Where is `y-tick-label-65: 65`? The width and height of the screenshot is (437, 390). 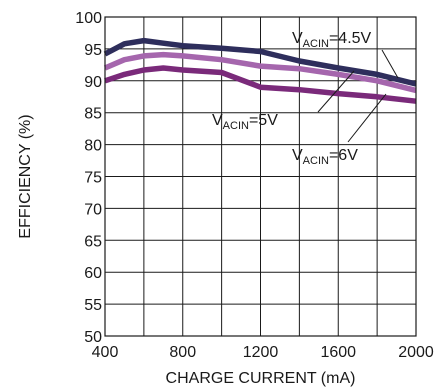 y-tick-label-65: 65 is located at coordinates (93, 241).